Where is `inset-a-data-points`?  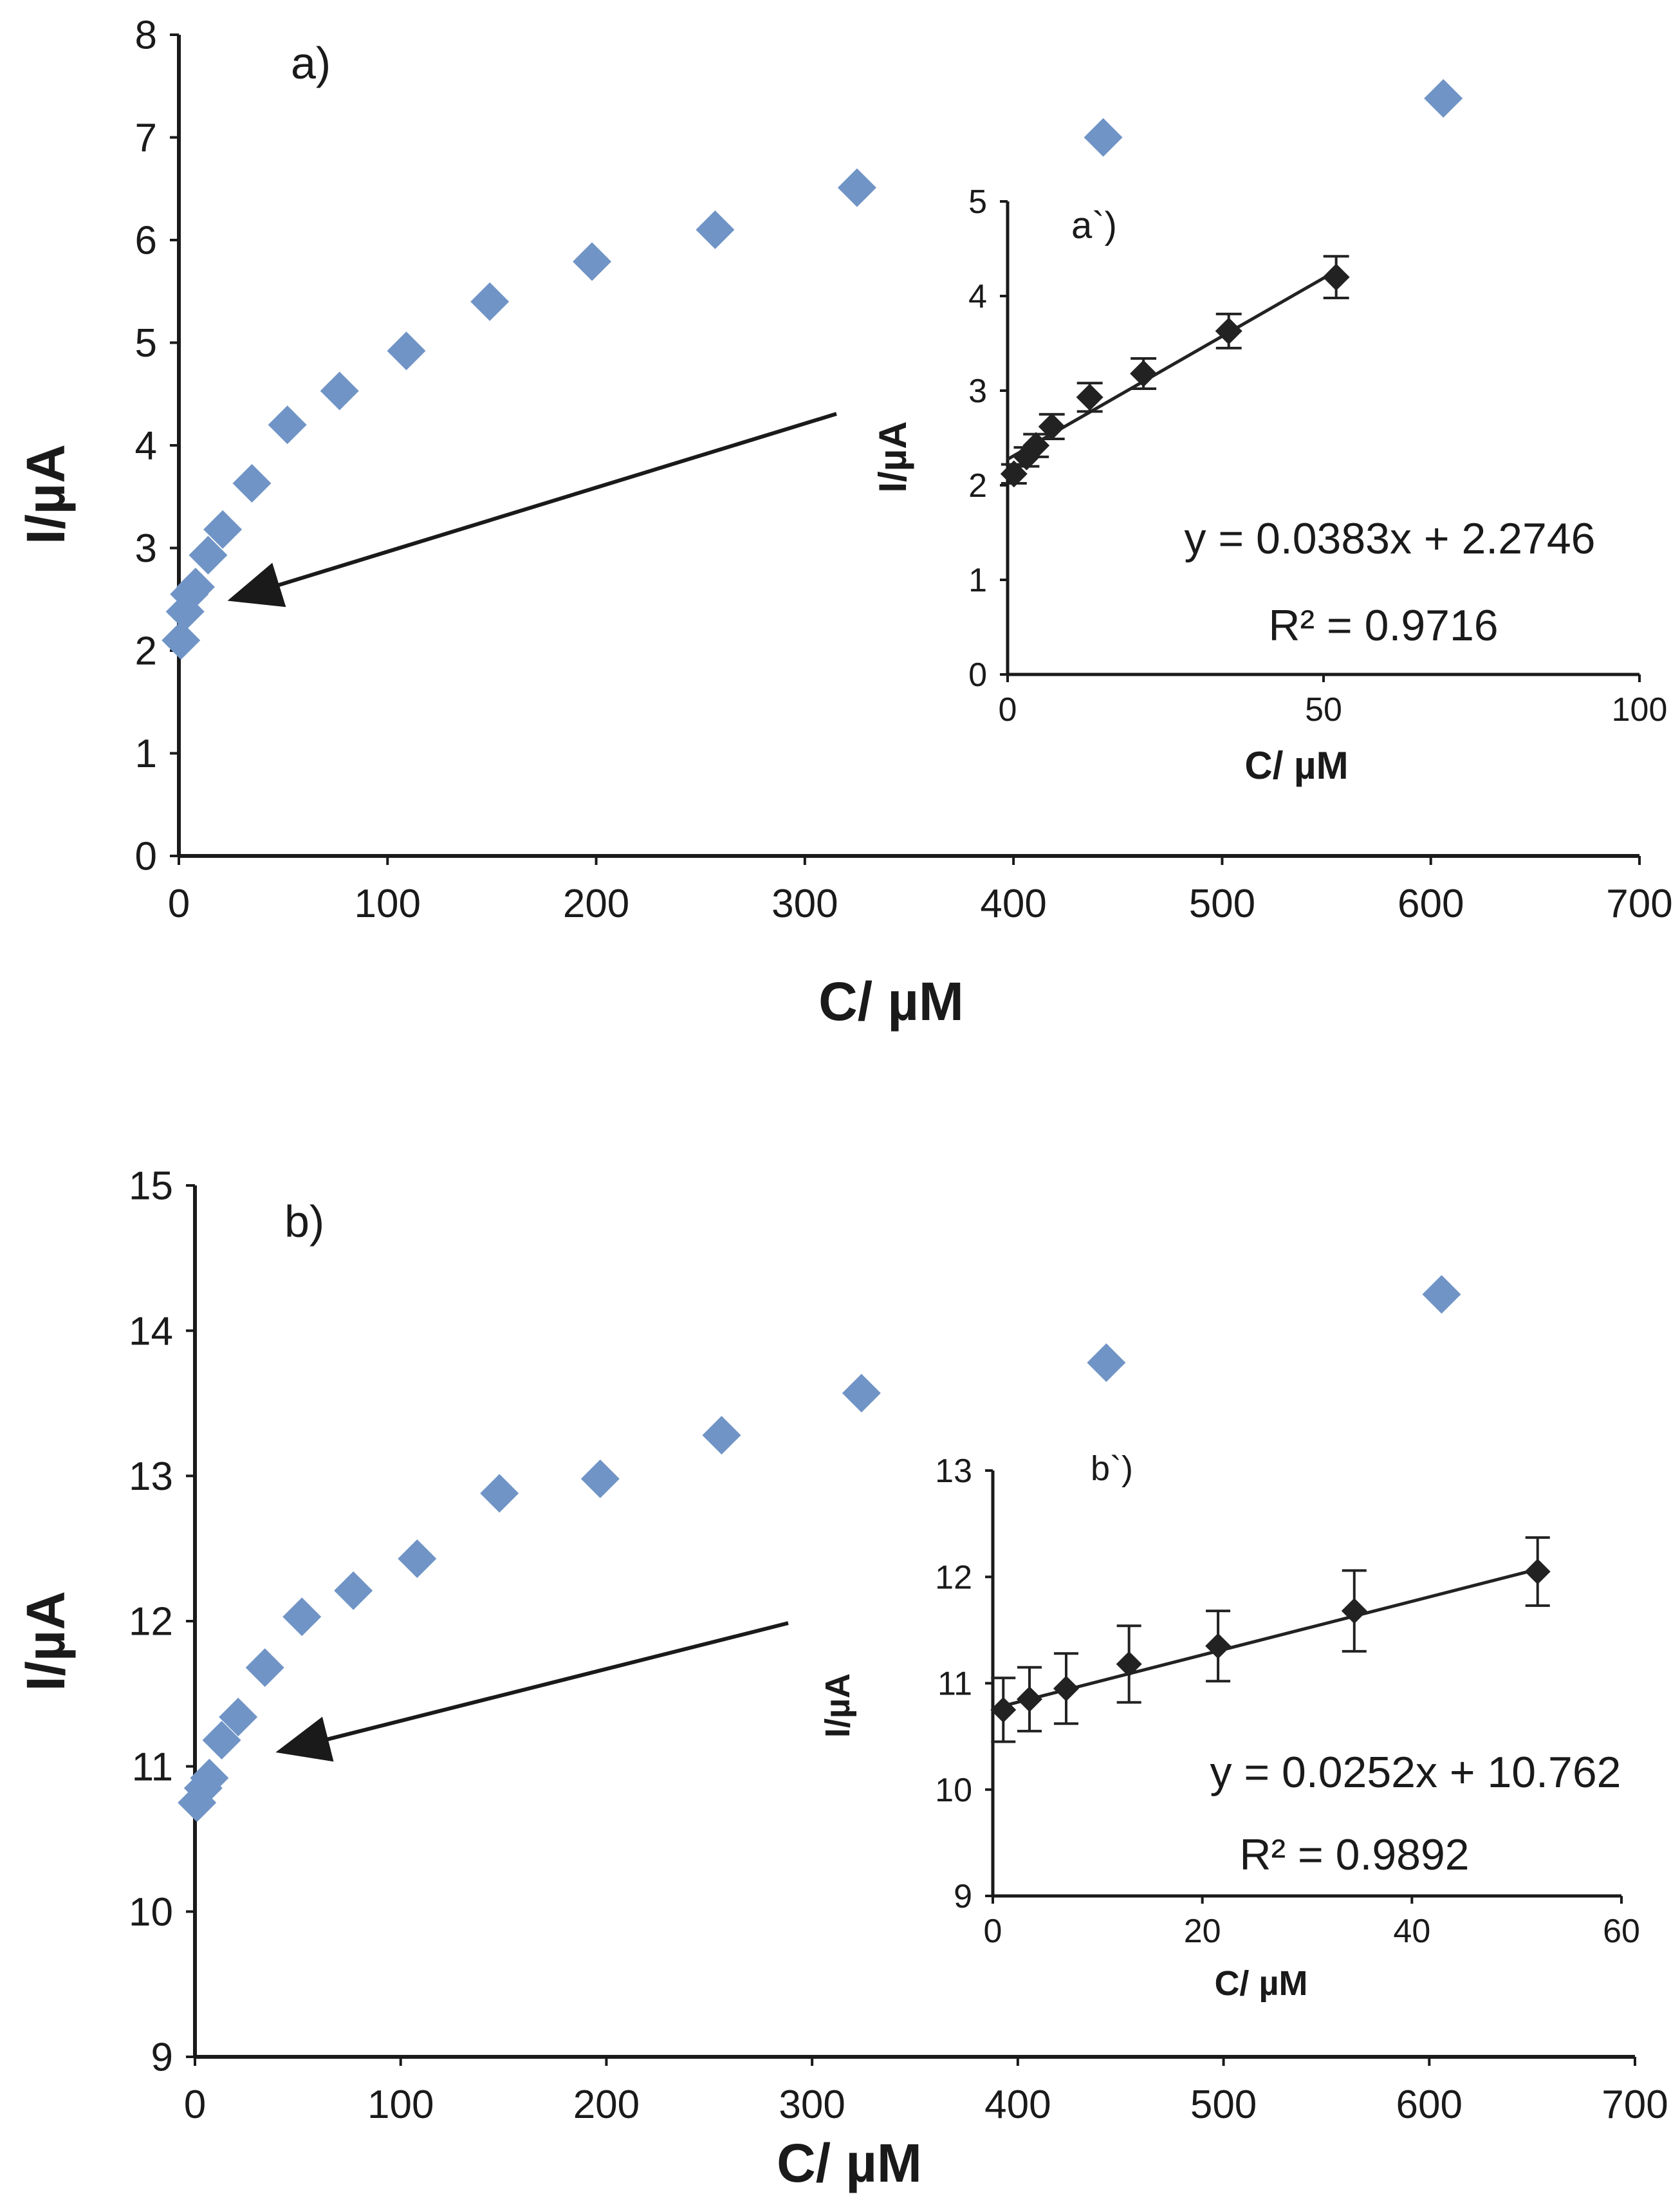 inset-a-data-points is located at coordinates (1175, 375).